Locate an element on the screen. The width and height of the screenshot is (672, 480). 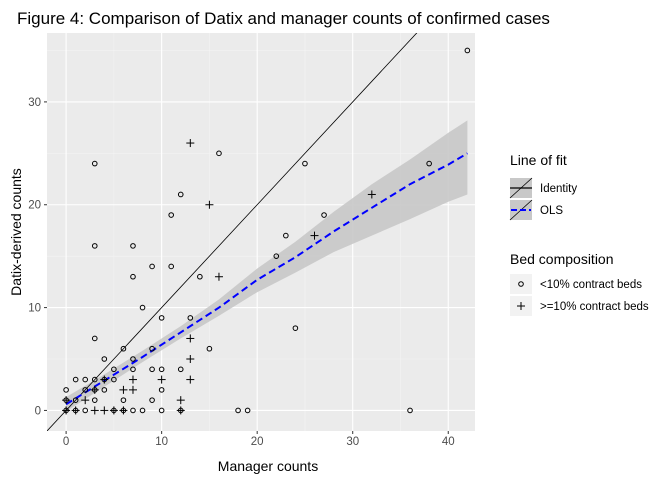
legend-label-fit: Identity is located at coordinates (558, 189).